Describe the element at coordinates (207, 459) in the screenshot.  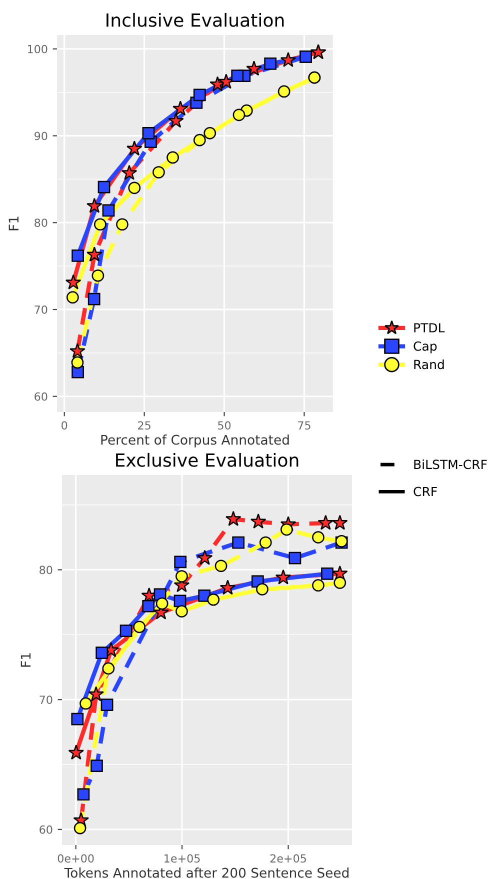
I see `chart-title: Exclusive Evaluation` at that location.